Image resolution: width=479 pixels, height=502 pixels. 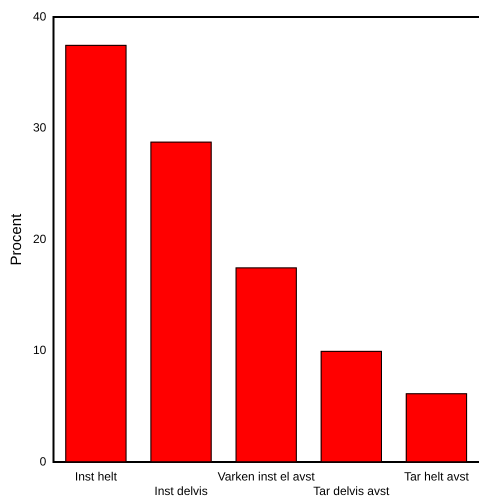 What do you see at coordinates (39, 16) in the screenshot?
I see `y-tick-label: 40` at bounding box center [39, 16].